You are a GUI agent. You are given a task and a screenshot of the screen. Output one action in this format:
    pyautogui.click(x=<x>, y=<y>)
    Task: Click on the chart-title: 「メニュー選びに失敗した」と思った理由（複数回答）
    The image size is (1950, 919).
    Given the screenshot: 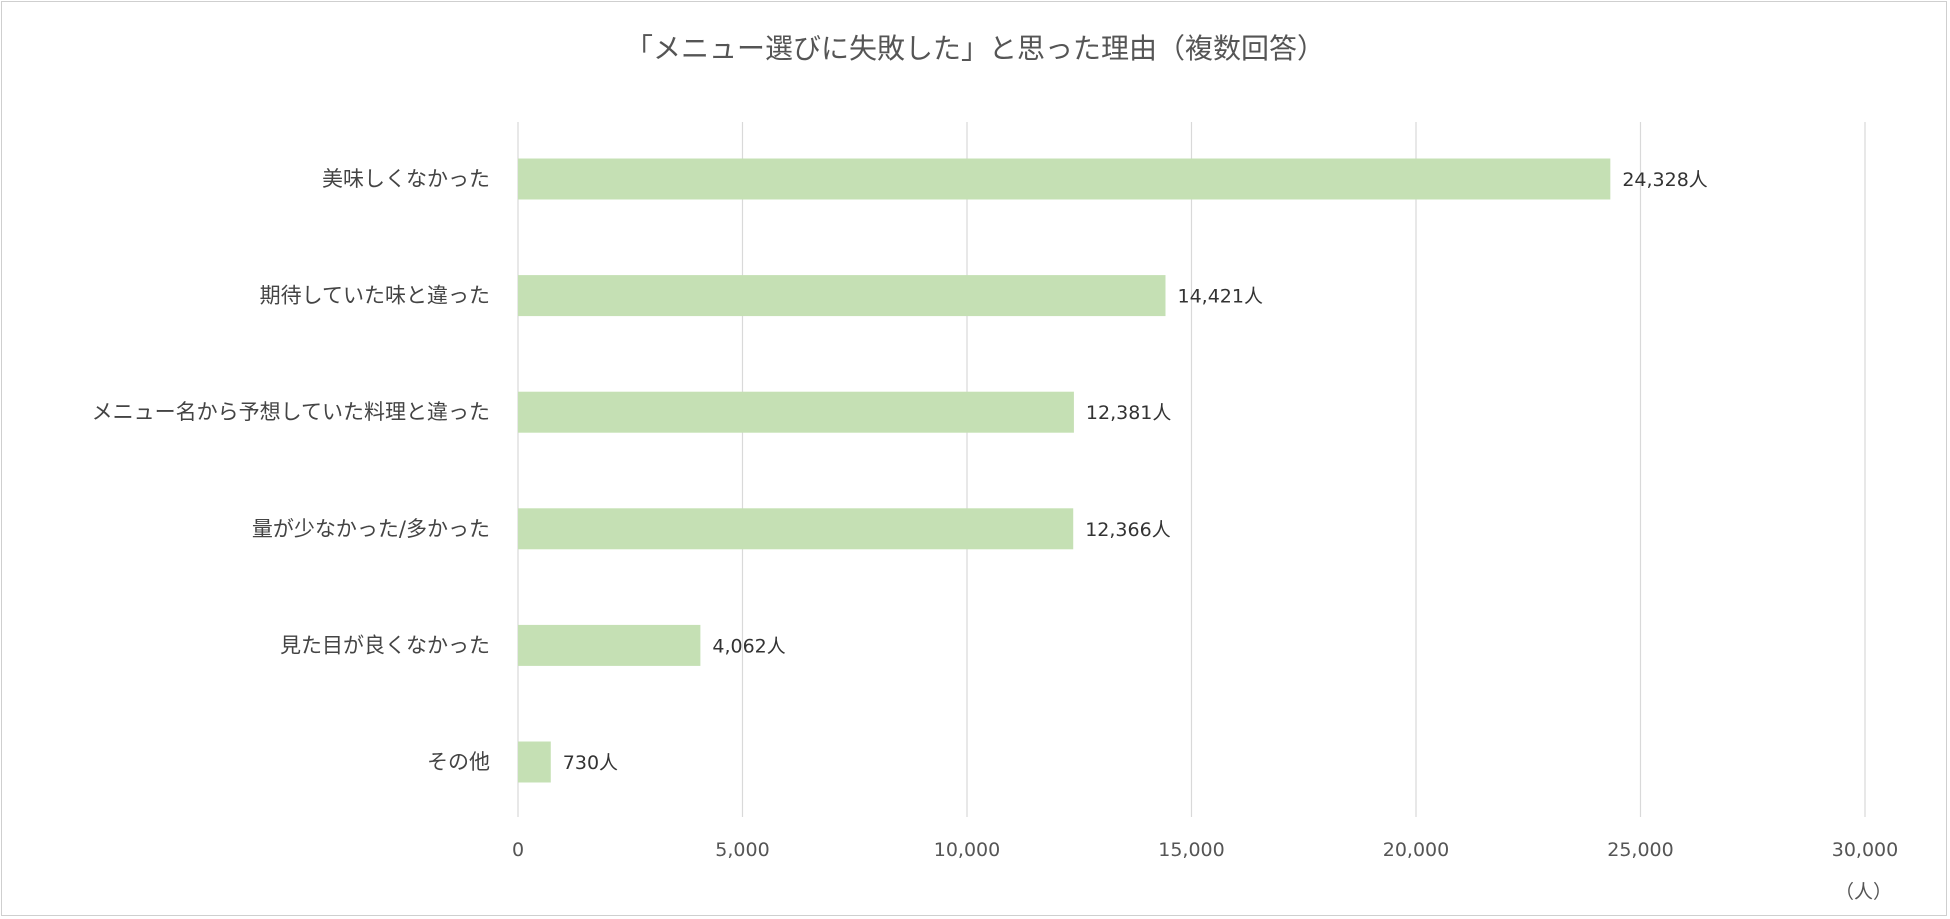 What is the action you would take?
    pyautogui.click(x=975, y=48)
    